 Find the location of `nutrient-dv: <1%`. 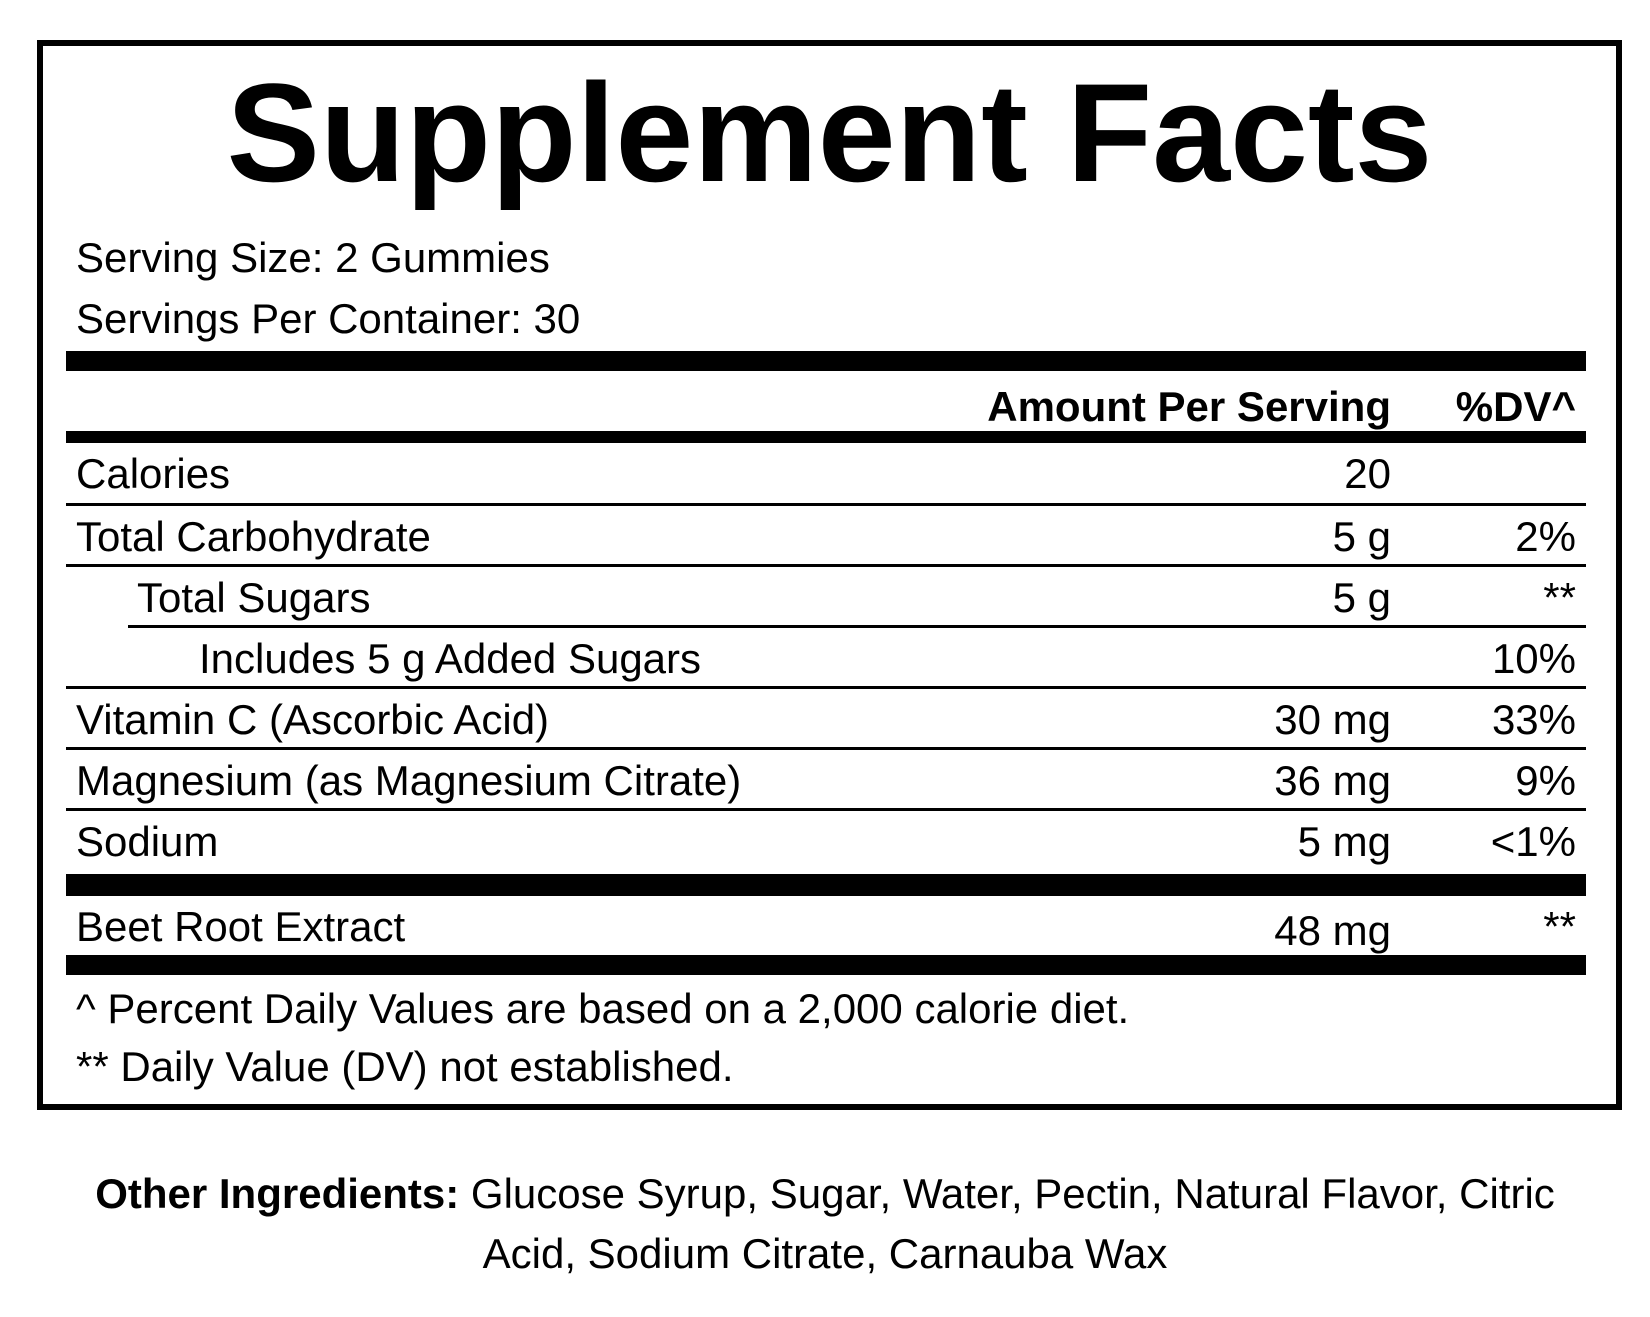

nutrient-dv: <1% is located at coordinates (1533, 841).